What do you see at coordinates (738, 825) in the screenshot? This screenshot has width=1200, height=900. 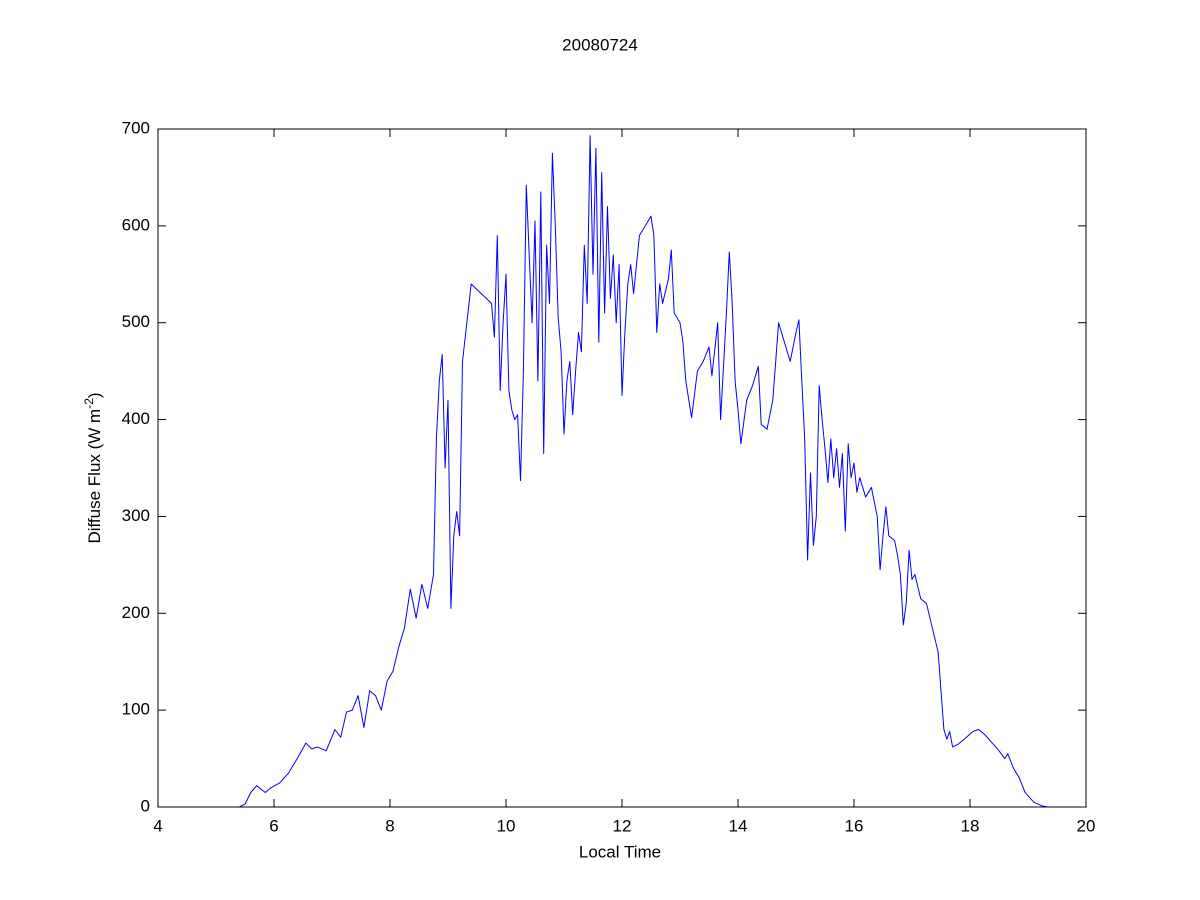 I see `x-tick-label: 14` at bounding box center [738, 825].